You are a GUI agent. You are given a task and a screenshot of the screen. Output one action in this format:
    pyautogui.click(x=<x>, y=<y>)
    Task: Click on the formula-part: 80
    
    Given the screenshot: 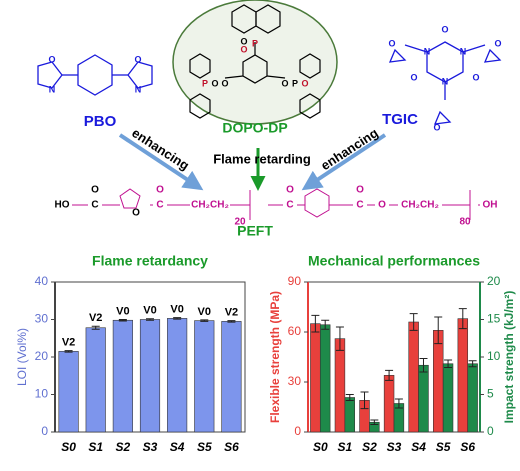 What is the action you would take?
    pyautogui.click(x=465, y=222)
    